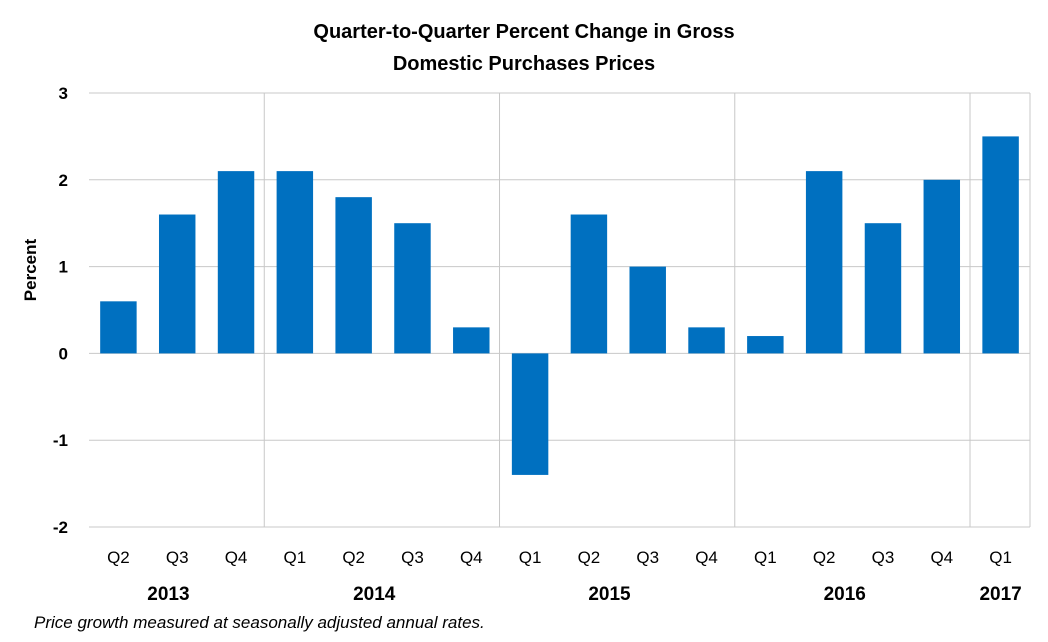 The width and height of the screenshot is (1048, 642). What do you see at coordinates (63, 267) in the screenshot?
I see `y-tick-label: 1` at bounding box center [63, 267].